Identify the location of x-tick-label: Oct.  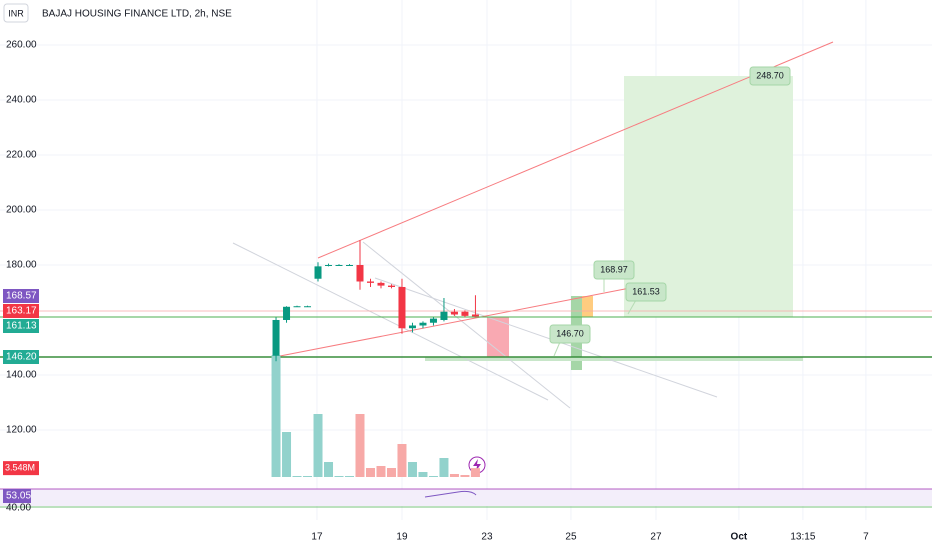
(739, 537).